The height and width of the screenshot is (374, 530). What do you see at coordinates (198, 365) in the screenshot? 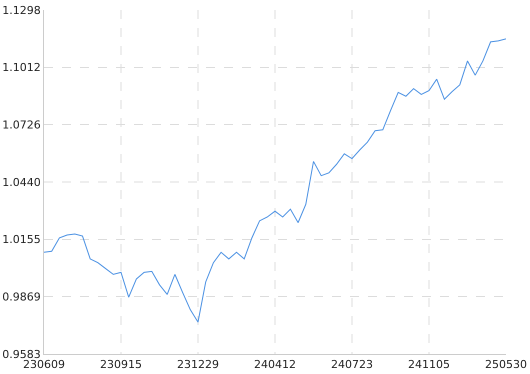
I see `x-tick-label: 231229` at bounding box center [198, 365].